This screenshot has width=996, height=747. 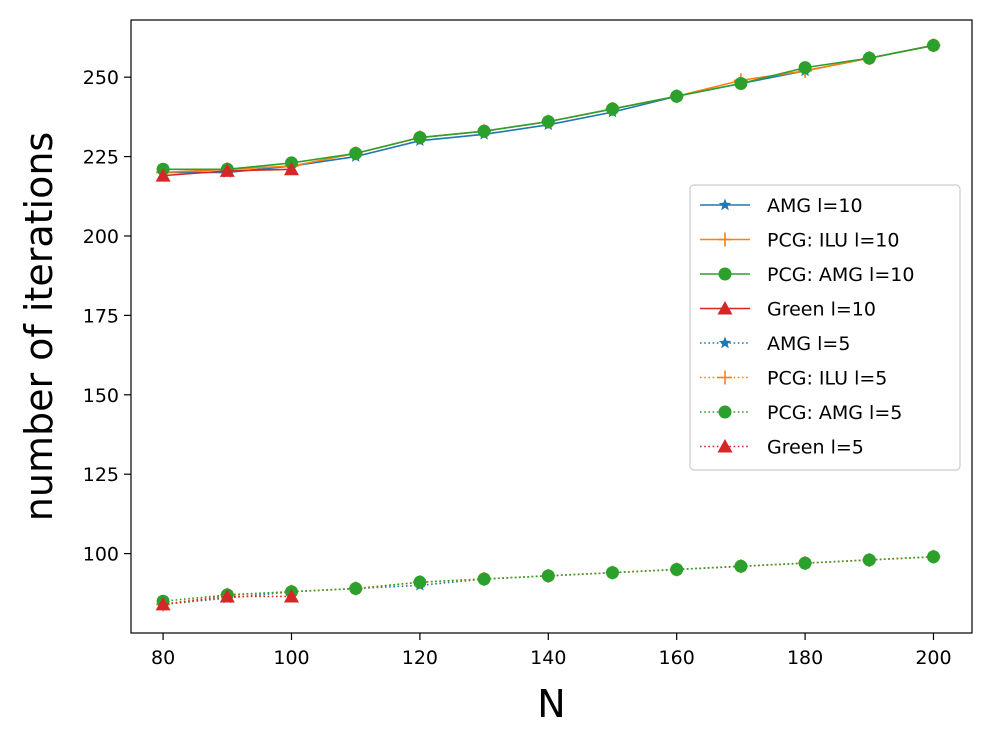 I want to click on y-tick-label: 200, so click(x=101, y=237).